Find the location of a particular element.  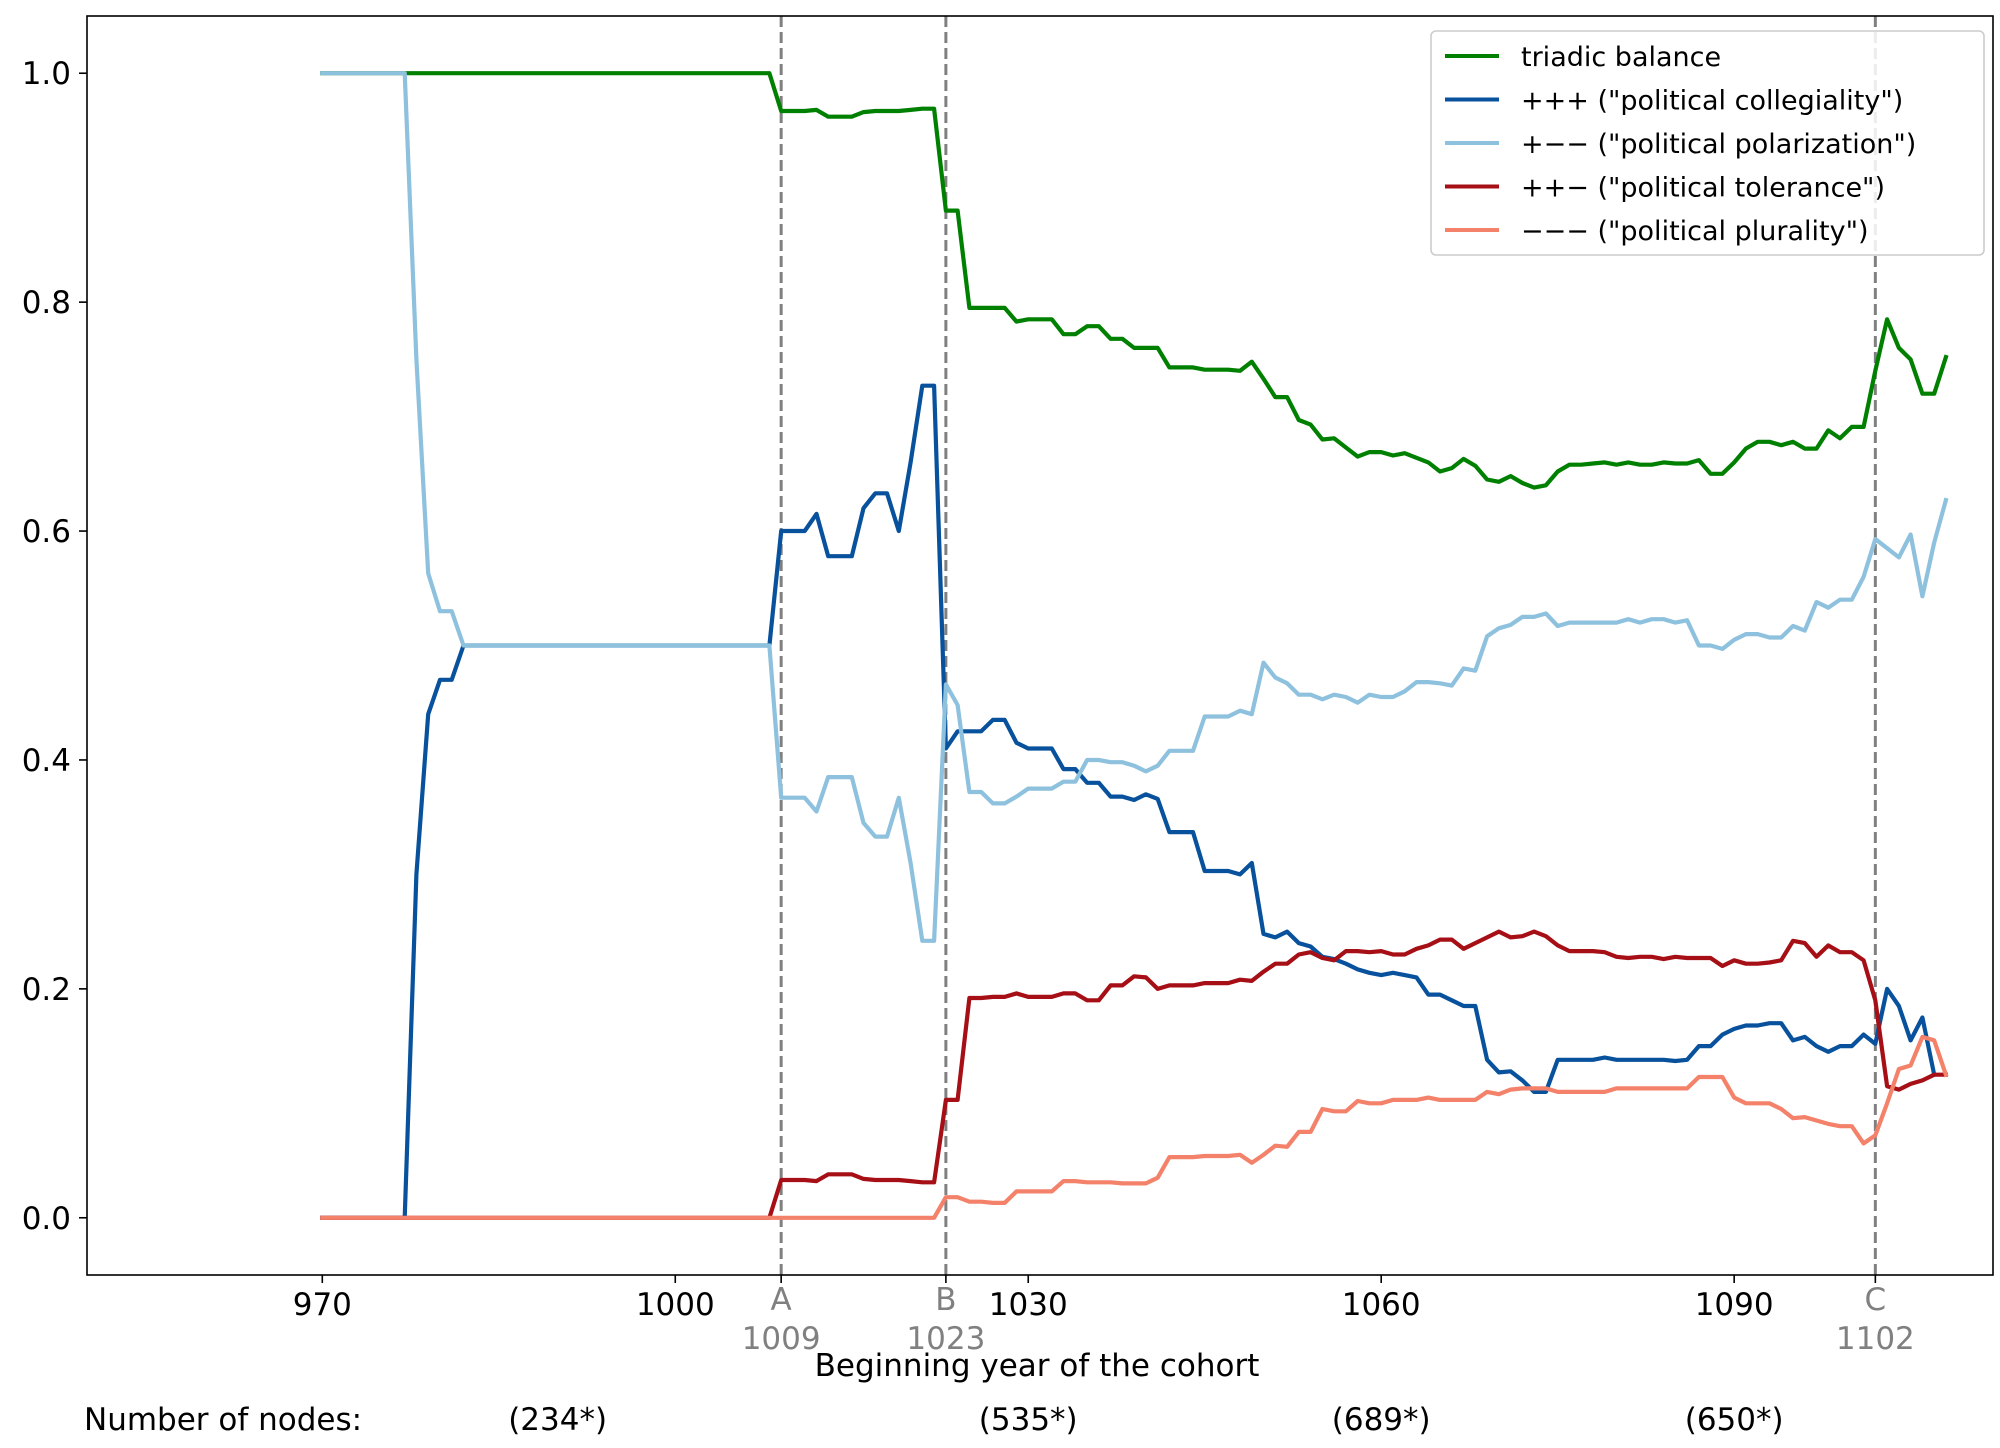

x-tick-label: 1090 is located at coordinates (1734, 1305).